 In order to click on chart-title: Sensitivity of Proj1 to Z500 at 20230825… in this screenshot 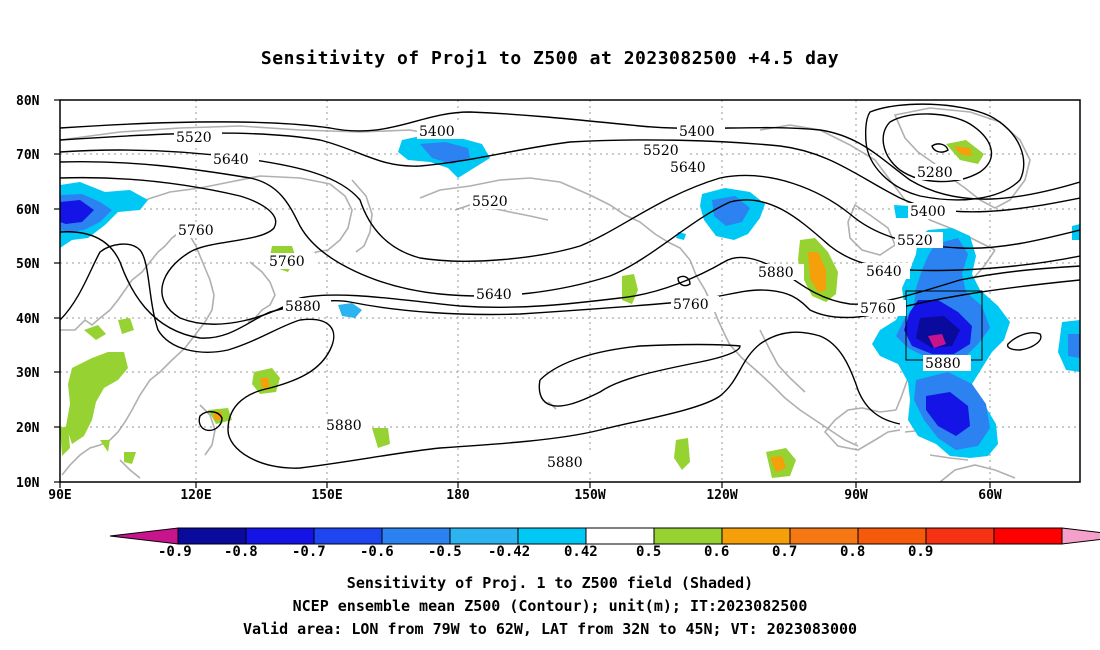, I will do `click(550, 58)`.